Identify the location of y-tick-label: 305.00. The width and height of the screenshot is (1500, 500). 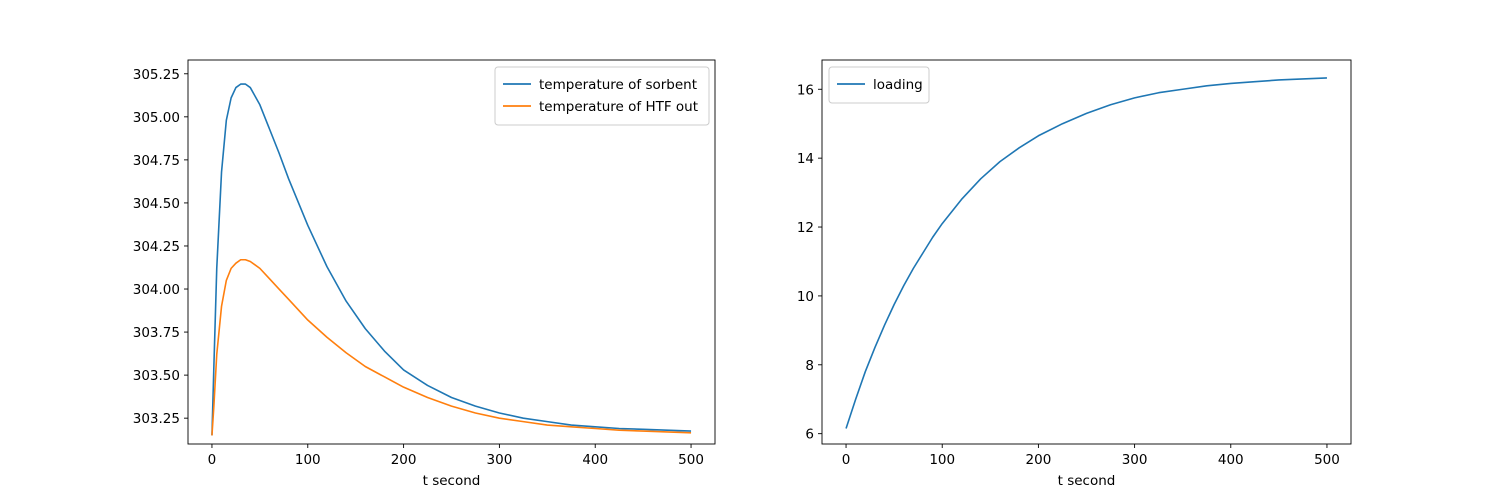
(156, 118).